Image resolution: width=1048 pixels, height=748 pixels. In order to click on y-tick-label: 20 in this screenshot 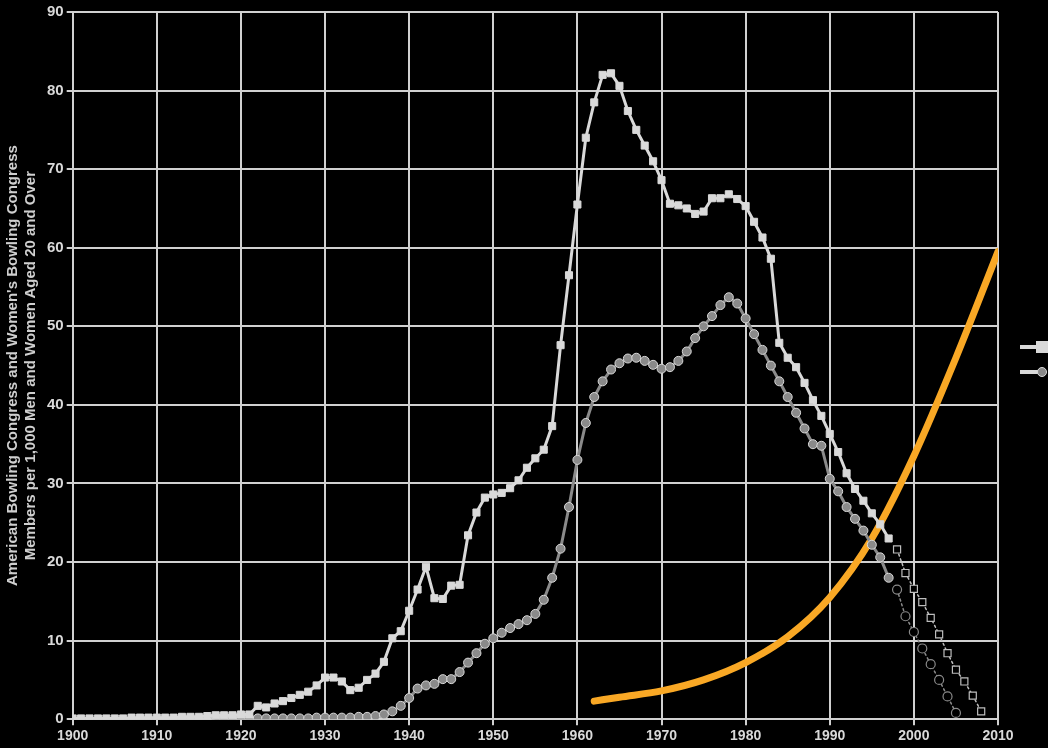, I will do `click(55, 561)`.